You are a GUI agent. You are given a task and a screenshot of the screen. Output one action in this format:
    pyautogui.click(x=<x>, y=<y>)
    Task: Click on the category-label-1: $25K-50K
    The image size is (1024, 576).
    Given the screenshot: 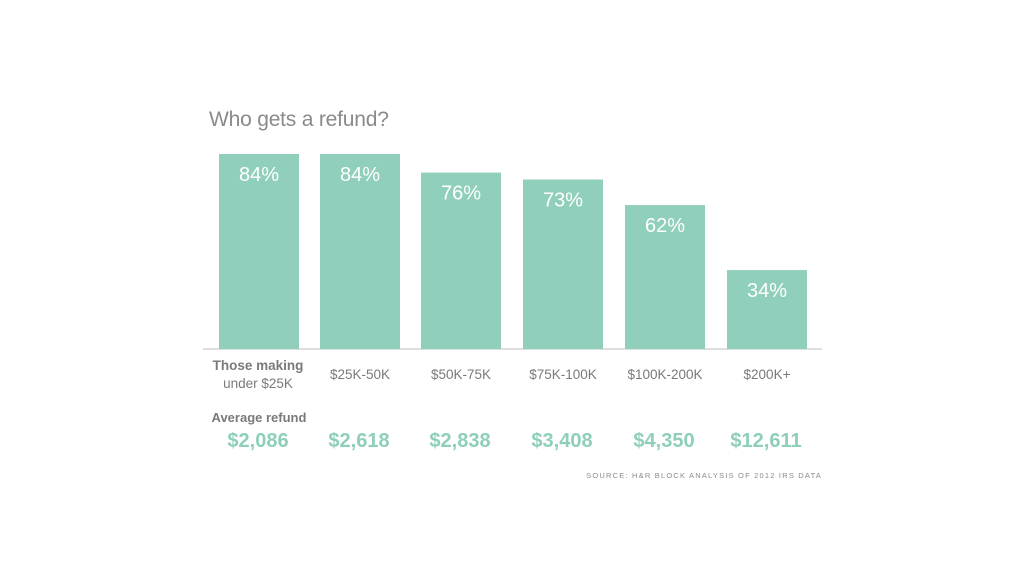 What is the action you would take?
    pyautogui.click(x=360, y=374)
    